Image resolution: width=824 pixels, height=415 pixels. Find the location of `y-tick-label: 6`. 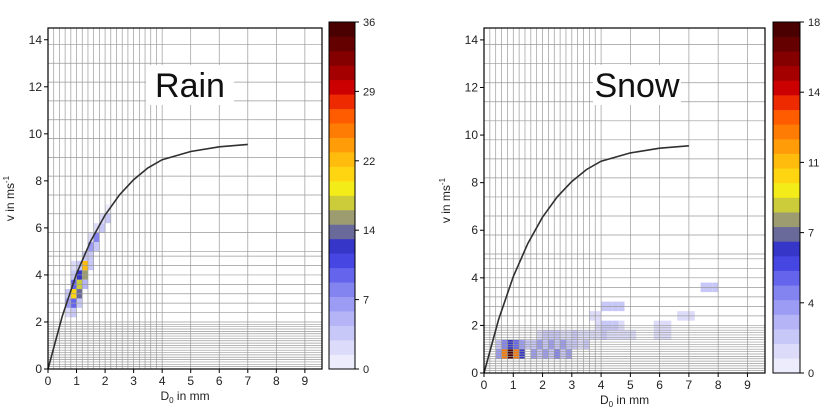

y-tick-label: 6 is located at coordinates (474, 230).